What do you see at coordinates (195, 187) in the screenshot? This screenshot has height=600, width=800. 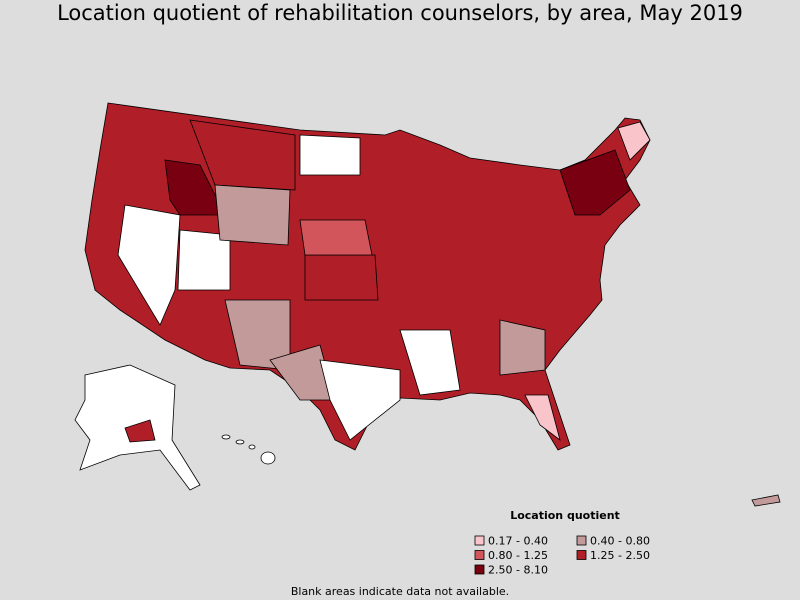 I see `idaho` at bounding box center [195, 187].